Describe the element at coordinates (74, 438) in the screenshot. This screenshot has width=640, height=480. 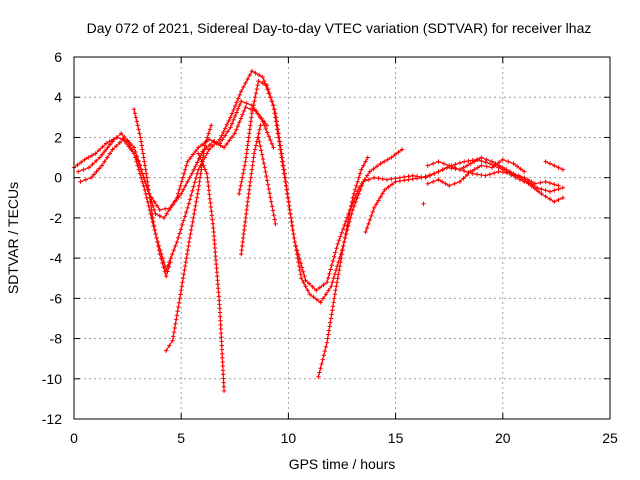
I see `x-tick-label: 0` at that location.